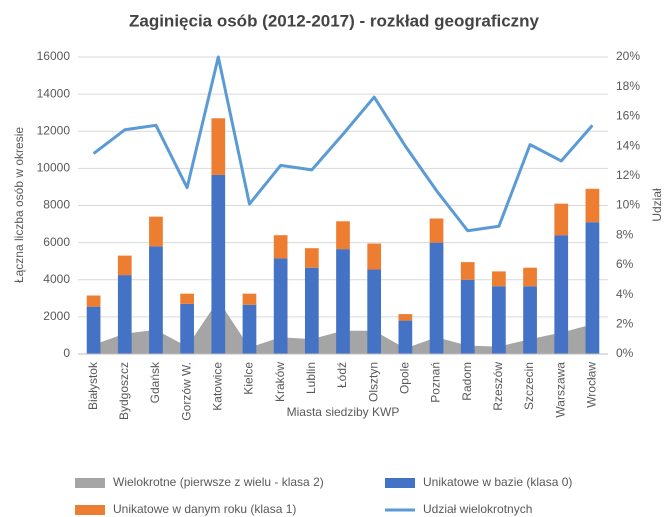  What do you see at coordinates (155, 382) in the screenshot?
I see `x-tick-label: Gdańsk` at bounding box center [155, 382].